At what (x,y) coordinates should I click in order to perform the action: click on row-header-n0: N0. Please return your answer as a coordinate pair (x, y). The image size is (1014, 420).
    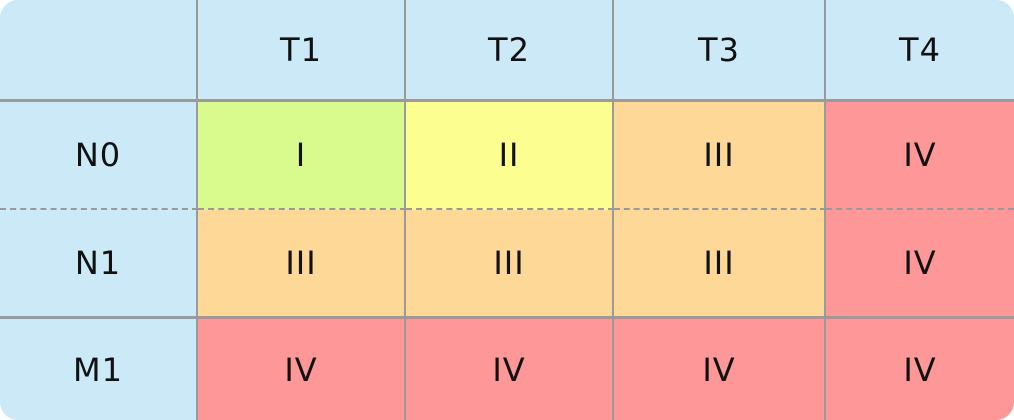
    Looking at the image, I should click on (99, 156).